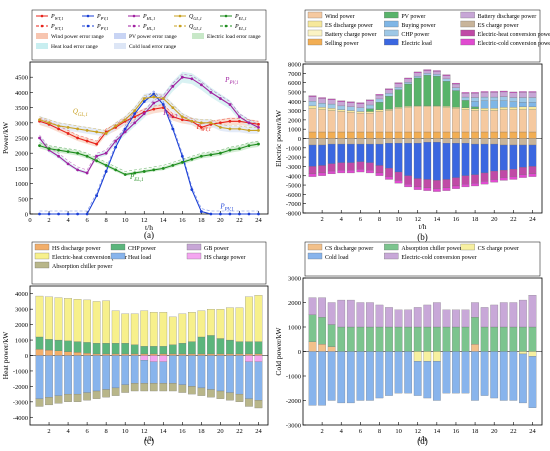 This screenshot has width=550, height=451. What do you see at coordinates (104, 19) in the screenshot?
I see `legend-label-sub: PV,1` at bounding box center [104, 19].